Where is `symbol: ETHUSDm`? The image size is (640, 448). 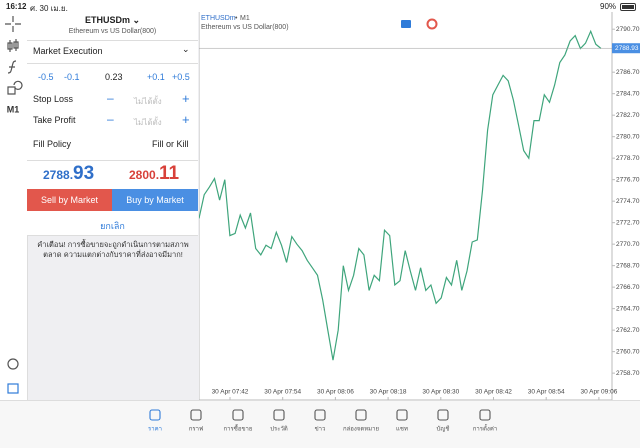
symbol: ETHUSDm is located at coordinates (107, 20).